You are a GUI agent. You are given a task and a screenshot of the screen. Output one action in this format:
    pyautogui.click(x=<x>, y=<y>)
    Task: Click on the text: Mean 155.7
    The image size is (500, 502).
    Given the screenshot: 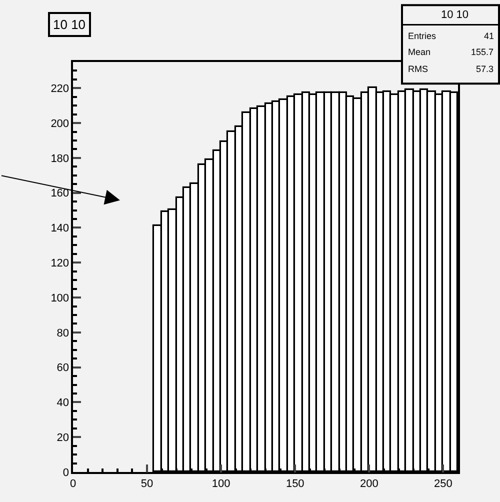 What is the action you would take?
    pyautogui.click(x=451, y=52)
    